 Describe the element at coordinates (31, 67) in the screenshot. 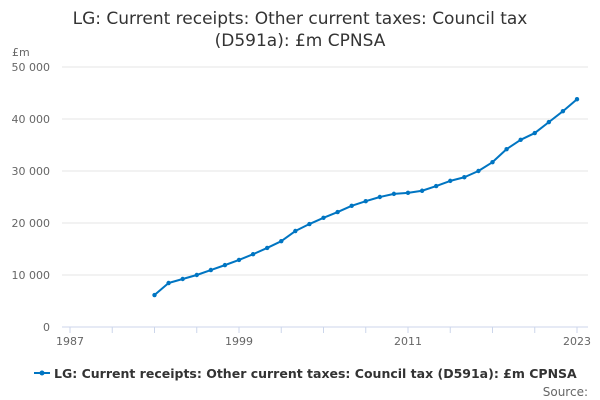

I see `y-tick-label: 50 000` at that location.